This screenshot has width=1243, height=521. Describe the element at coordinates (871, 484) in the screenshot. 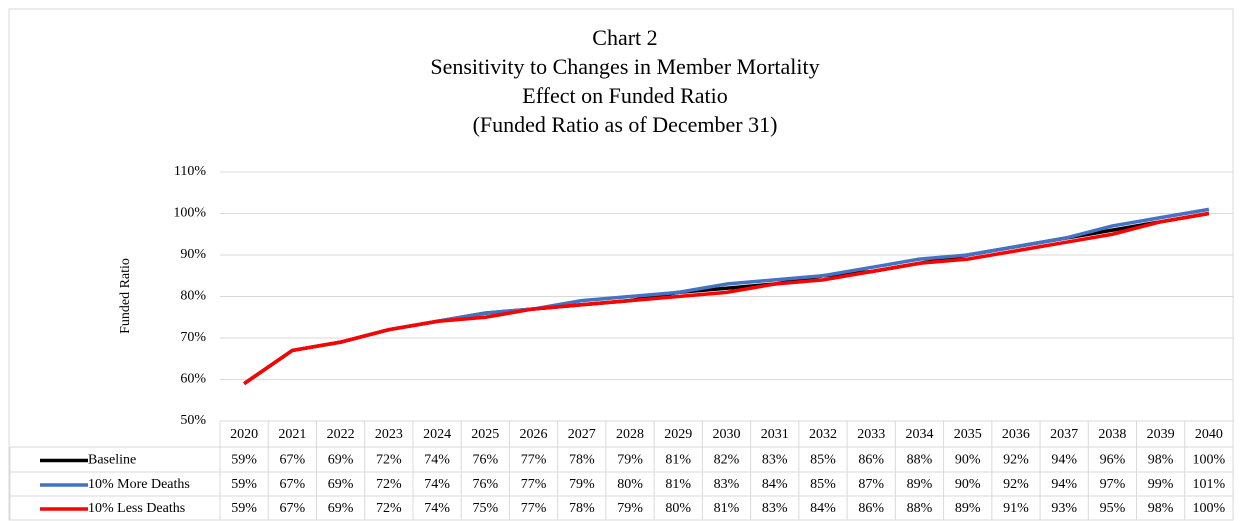

I see `table-value: 87%` at that location.